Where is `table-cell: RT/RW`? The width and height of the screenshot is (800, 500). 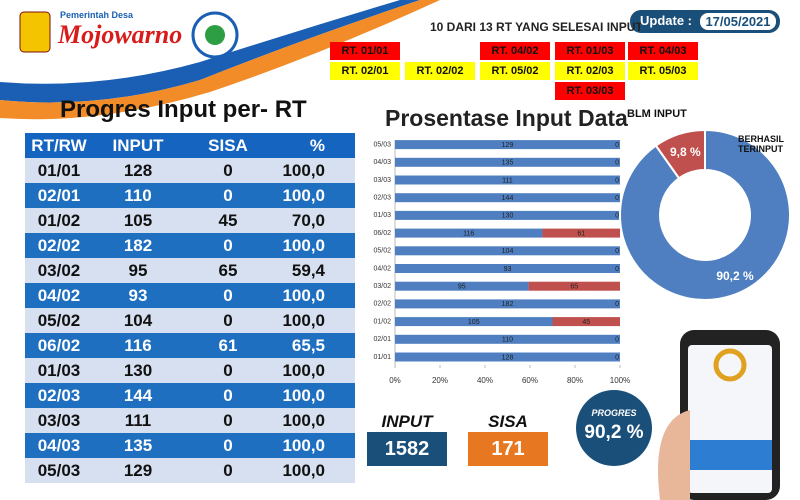
table-cell: RT/RW is located at coordinates (59, 145).